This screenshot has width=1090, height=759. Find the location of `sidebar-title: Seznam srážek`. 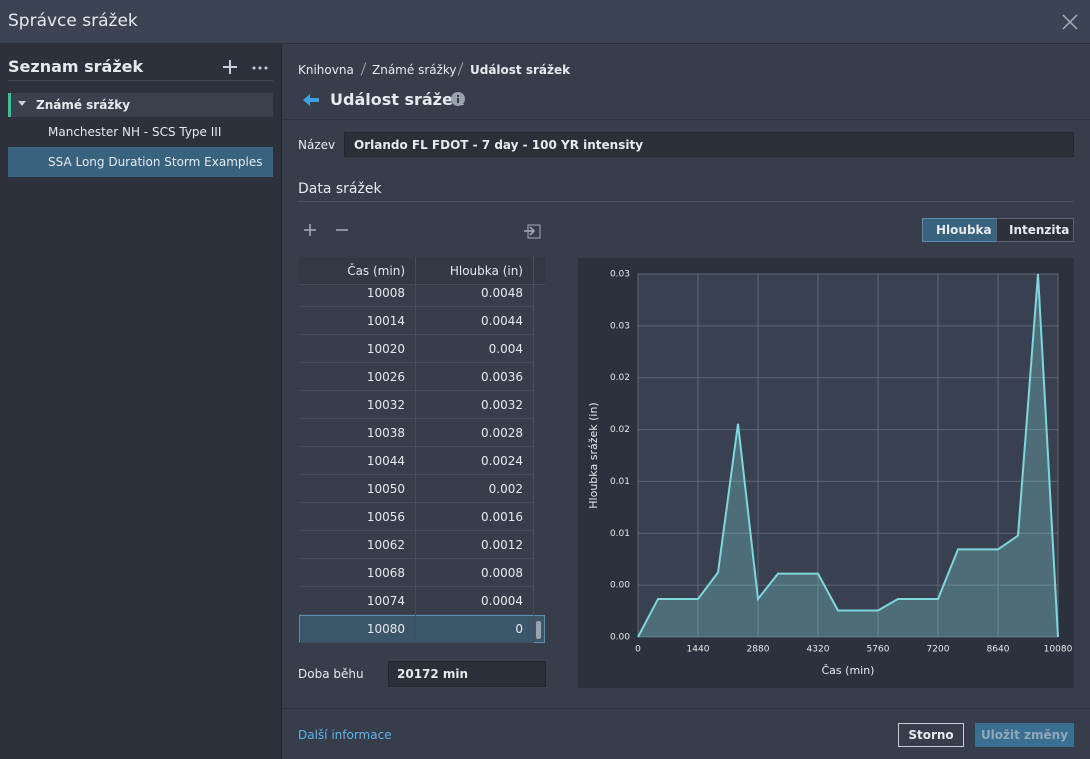

sidebar-title: Seznam srážek is located at coordinates (76, 66).